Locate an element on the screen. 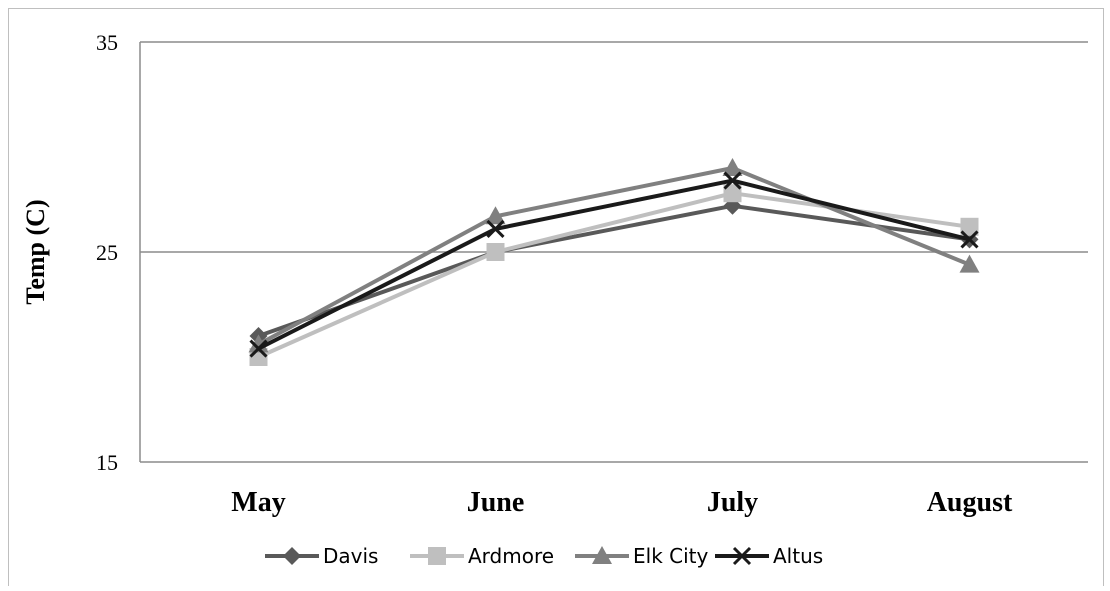 The height and width of the screenshot is (591, 1110). y-tick-labels: 15 25 35 is located at coordinates (107, 252).